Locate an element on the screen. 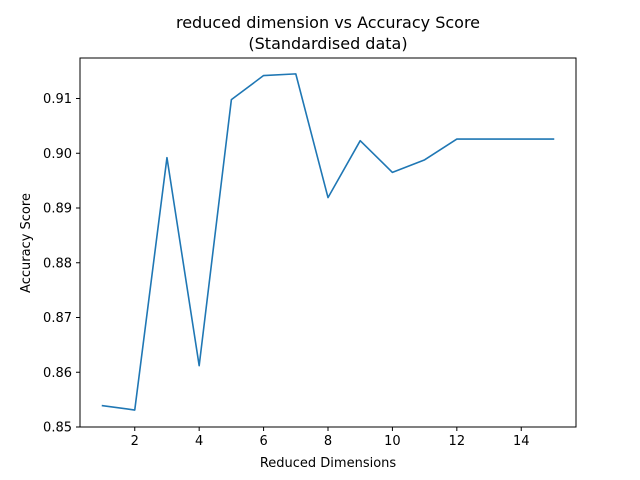  y-tick-label-1: 0.86 is located at coordinates (57, 373).